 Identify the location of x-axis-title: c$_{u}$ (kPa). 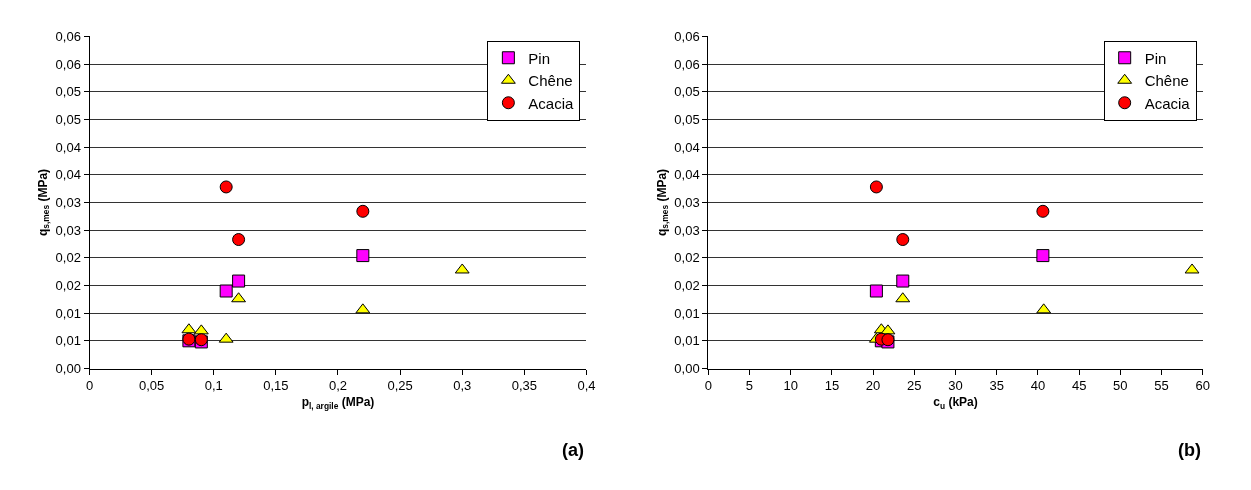
(955, 403).